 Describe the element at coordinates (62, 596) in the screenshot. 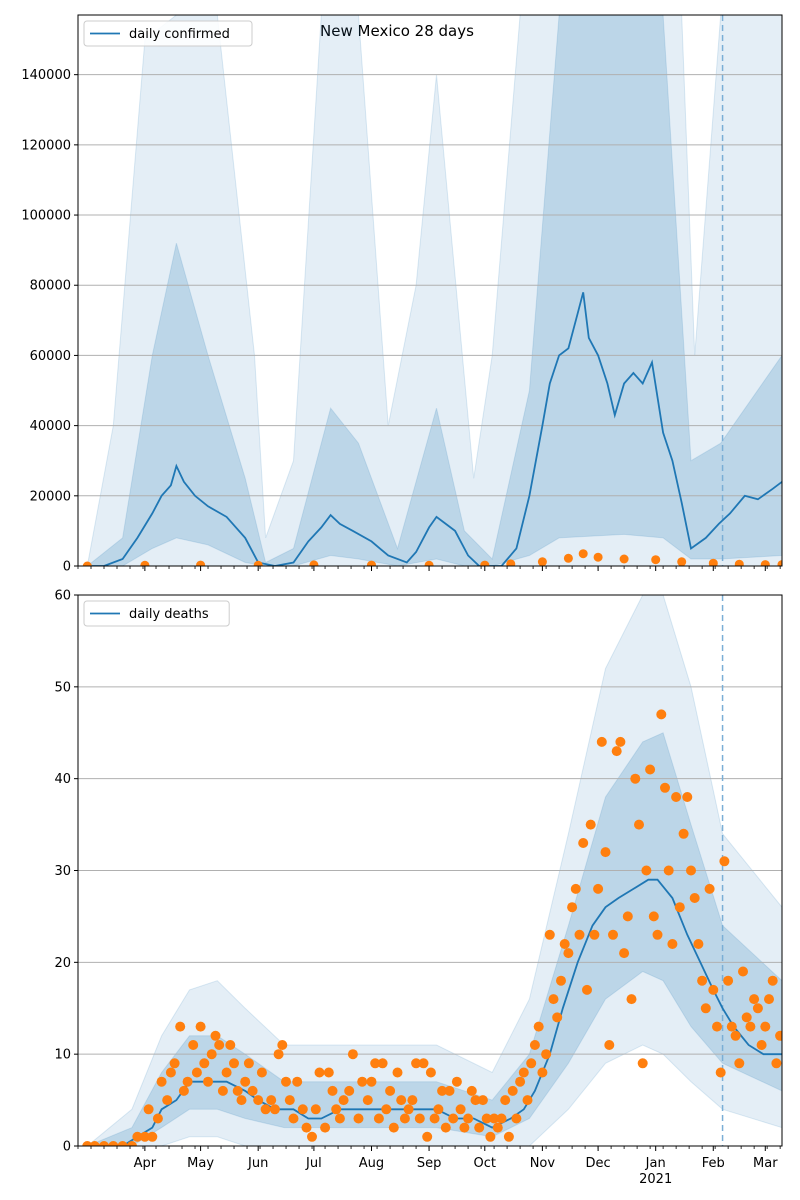

I see `y-tick-label: 60` at that location.